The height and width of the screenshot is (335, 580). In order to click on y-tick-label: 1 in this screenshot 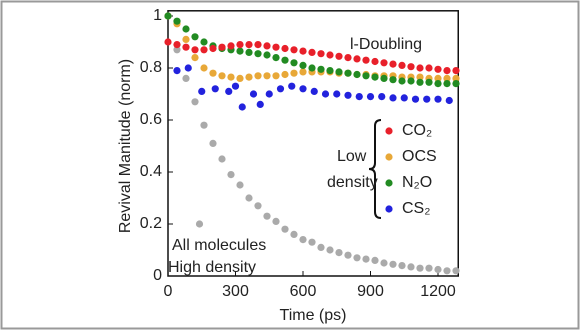, I will do `click(157, 15)`.